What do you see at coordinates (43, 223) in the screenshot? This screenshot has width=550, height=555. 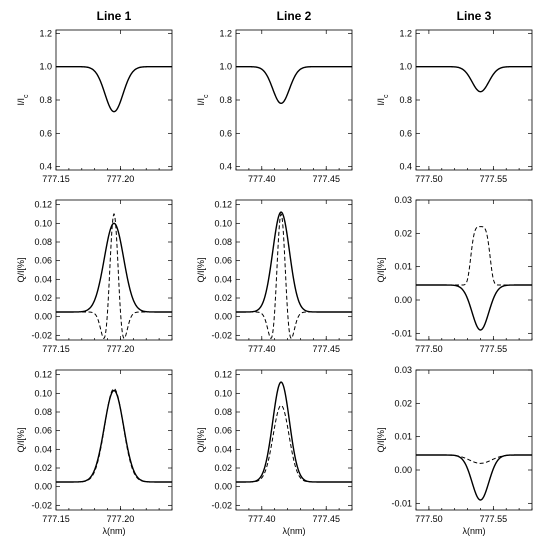 I see `panel-r2-c1-ytick-label: 0.10` at bounding box center [43, 223].